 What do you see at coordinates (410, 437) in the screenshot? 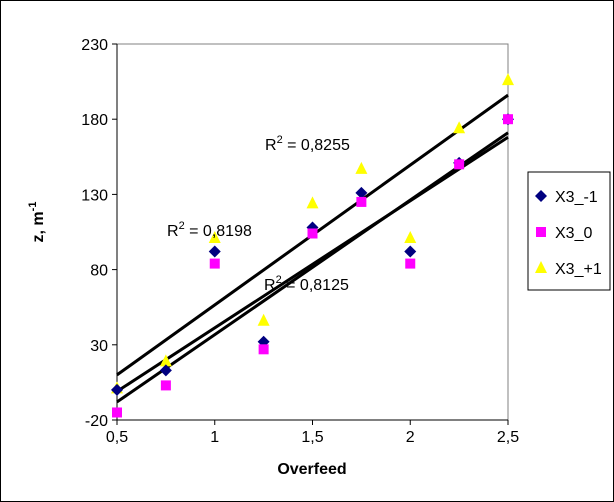
I see `x-tick-label: 2` at bounding box center [410, 437].